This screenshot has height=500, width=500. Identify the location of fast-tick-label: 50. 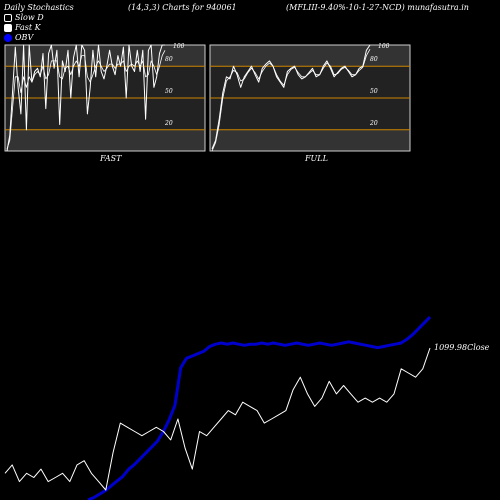
(169, 91).